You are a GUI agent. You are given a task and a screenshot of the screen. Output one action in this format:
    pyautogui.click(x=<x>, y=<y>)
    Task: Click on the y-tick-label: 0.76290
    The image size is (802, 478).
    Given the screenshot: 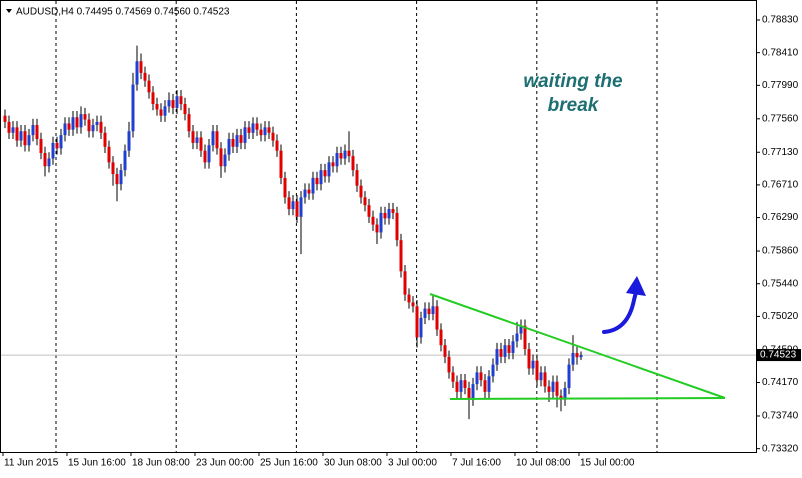 What is the action you would take?
    pyautogui.click(x=780, y=217)
    